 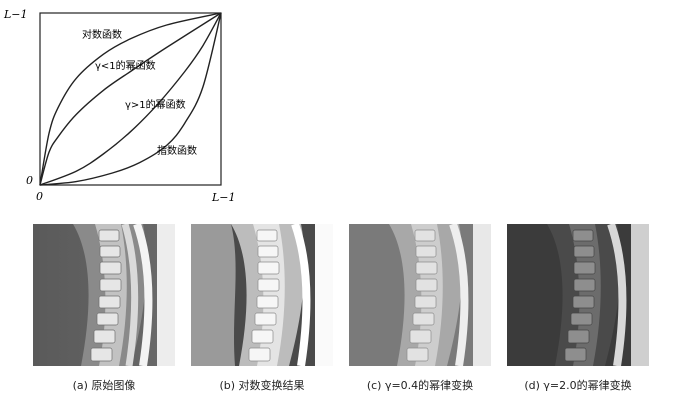 I want to click on x-tick-zero: 0, so click(x=39, y=196).